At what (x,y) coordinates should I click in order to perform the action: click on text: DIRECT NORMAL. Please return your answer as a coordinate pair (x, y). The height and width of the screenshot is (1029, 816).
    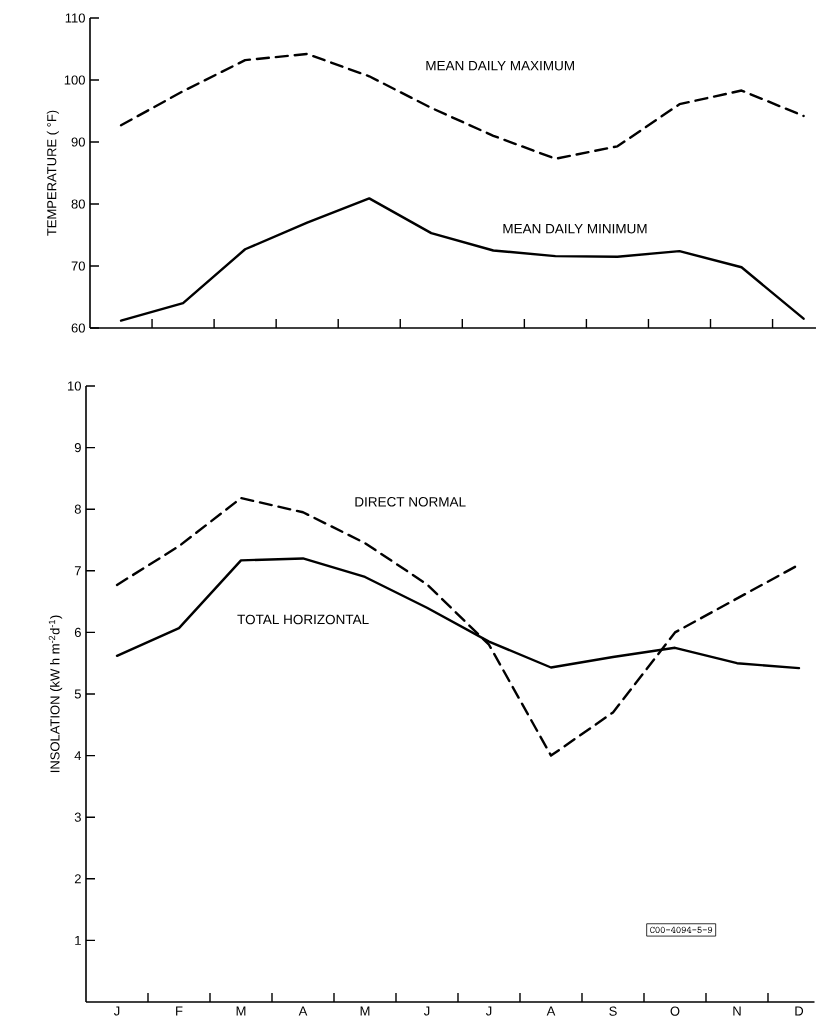
    Looking at the image, I should click on (410, 502).